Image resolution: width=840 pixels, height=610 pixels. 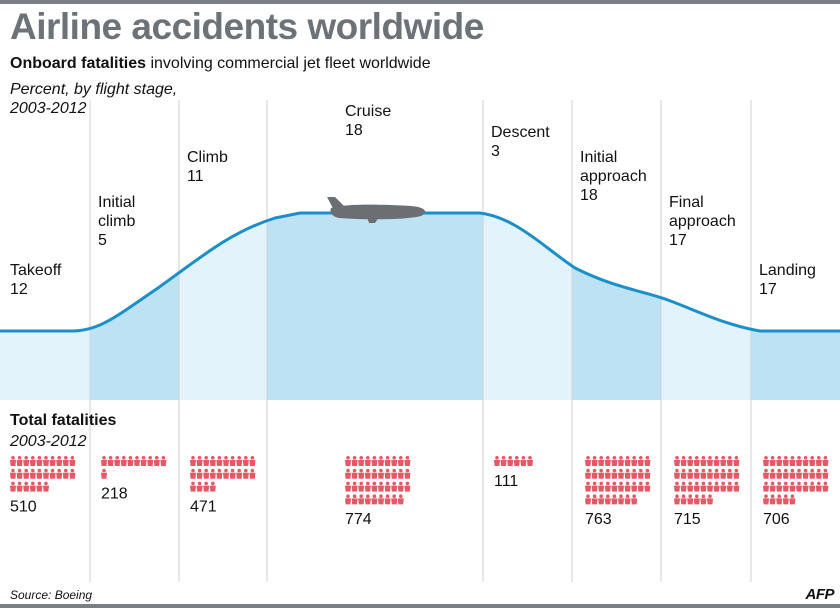 What do you see at coordinates (63, 420) in the screenshot?
I see `totals-title: Total fatalities` at bounding box center [63, 420].